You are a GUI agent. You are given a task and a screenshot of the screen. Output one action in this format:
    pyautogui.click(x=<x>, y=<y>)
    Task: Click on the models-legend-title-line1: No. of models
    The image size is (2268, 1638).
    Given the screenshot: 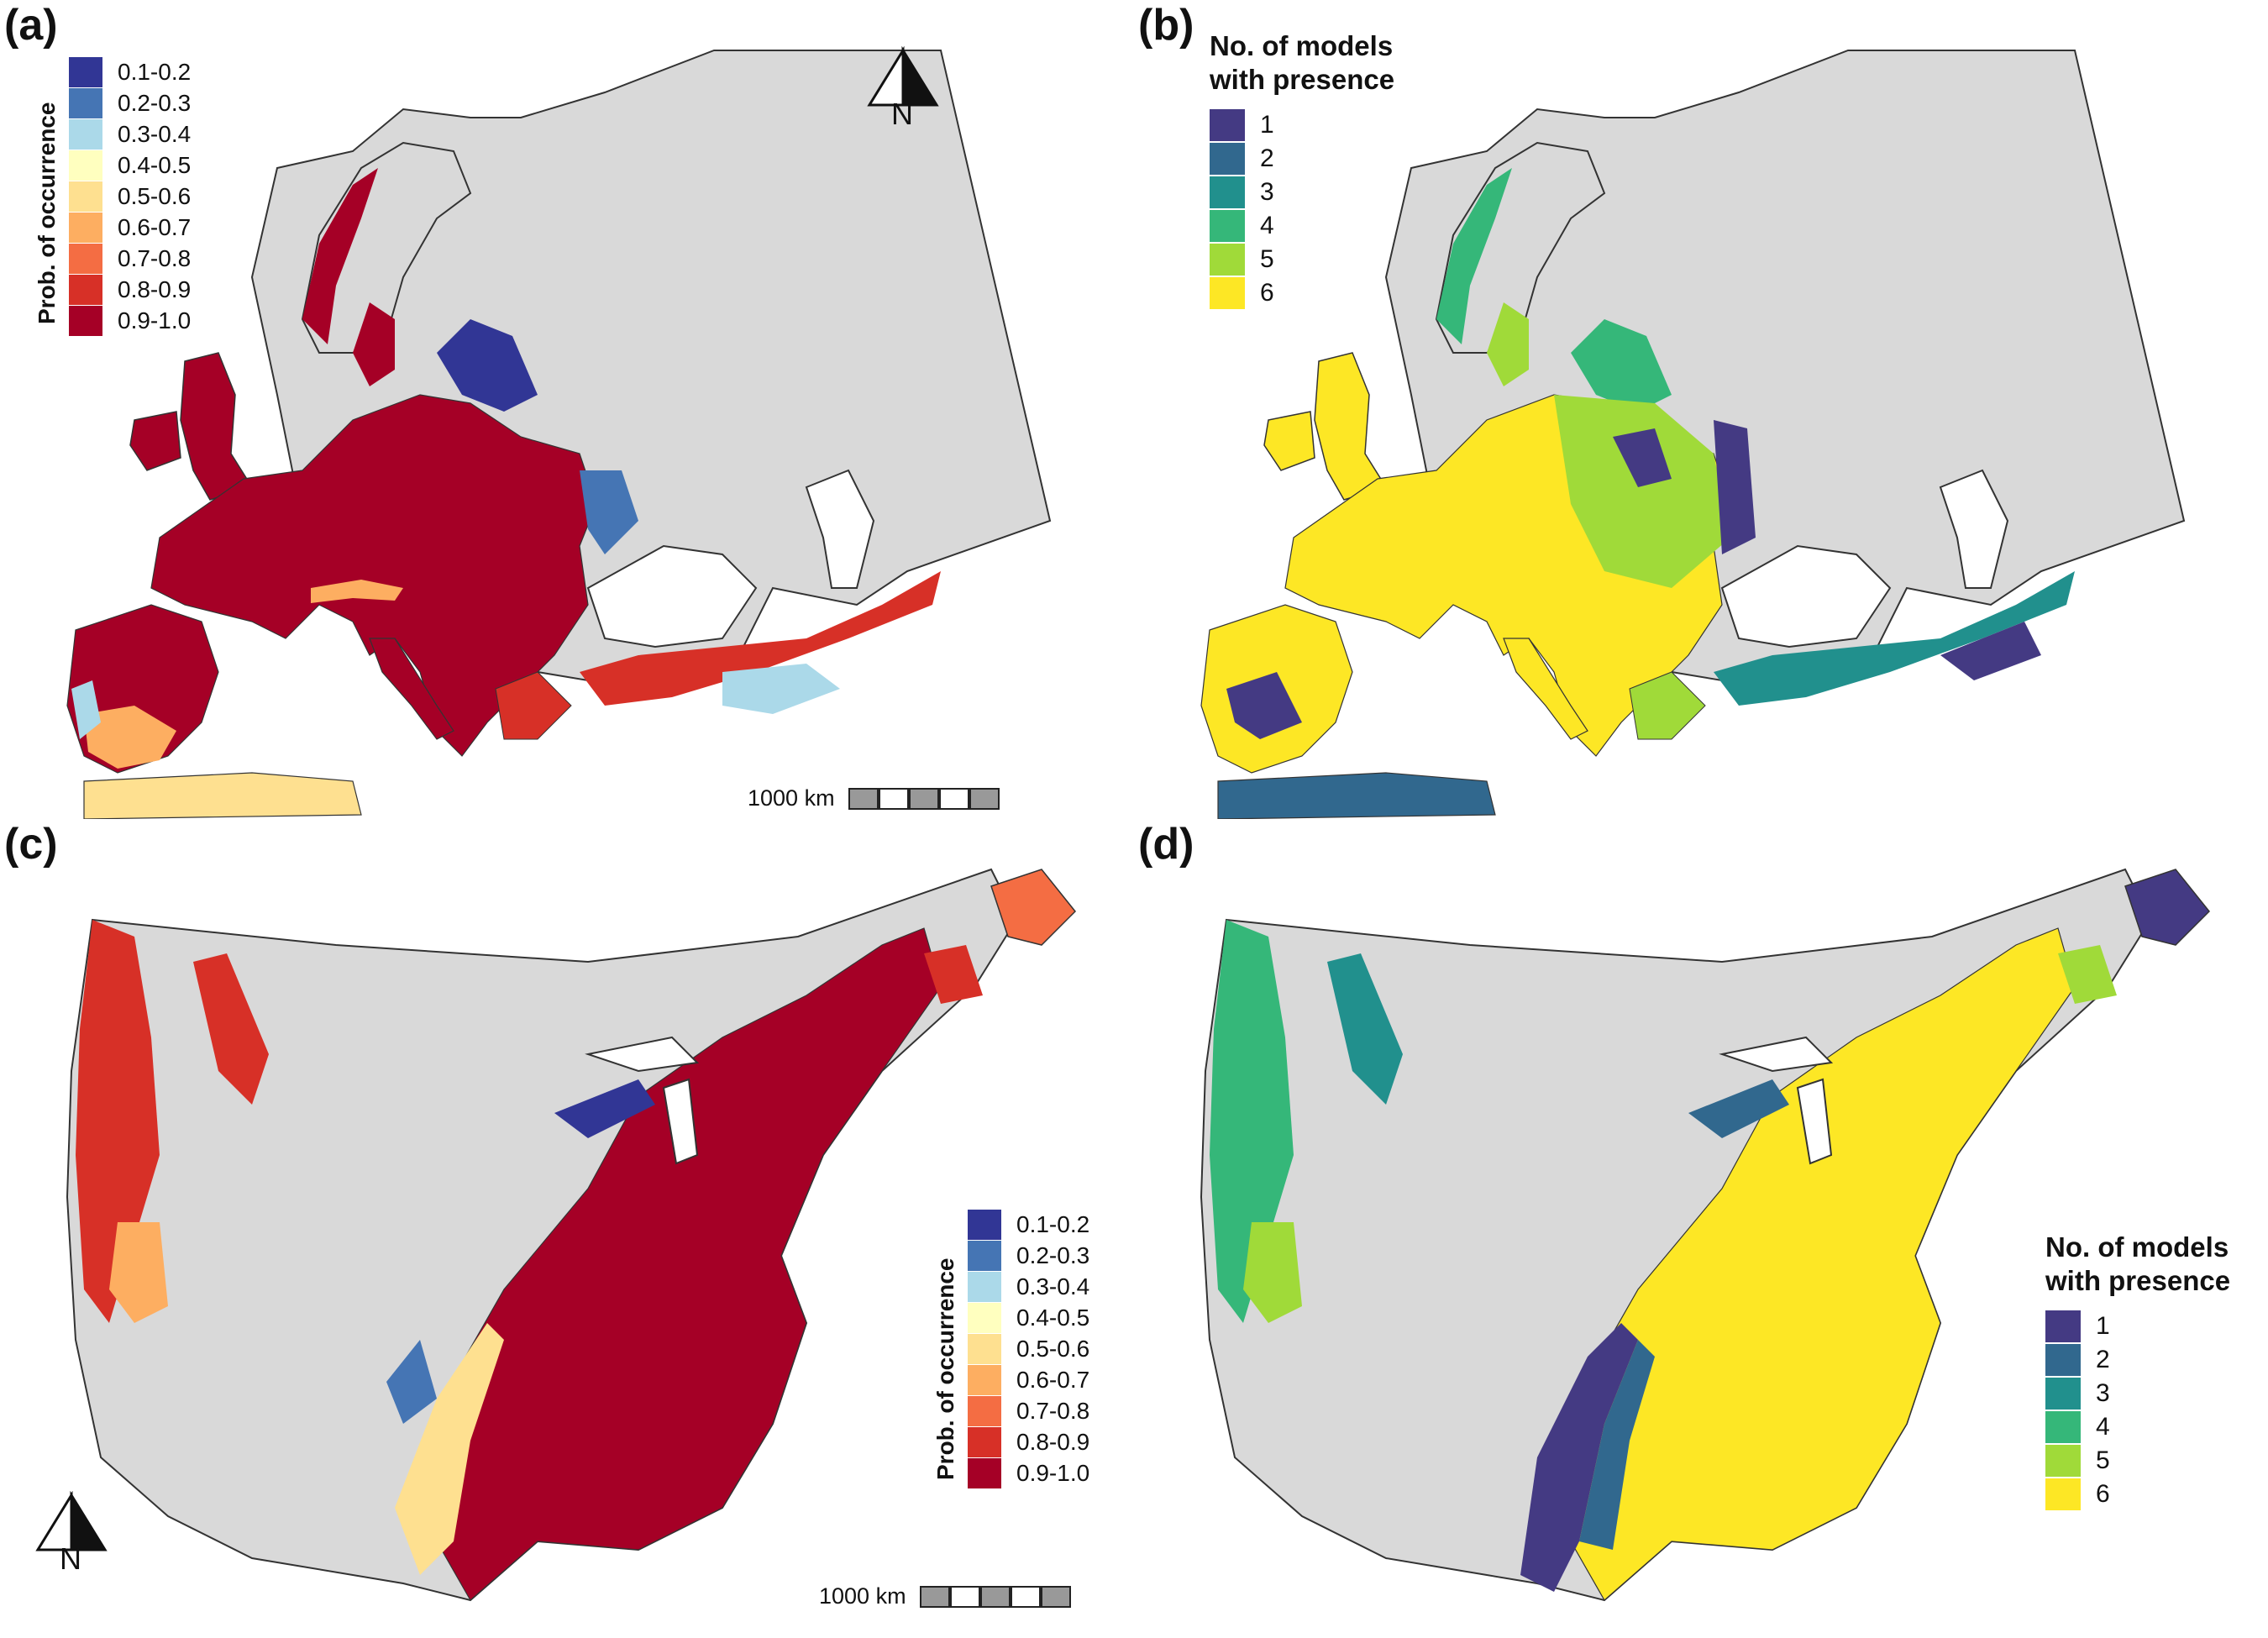 What is the action you would take?
    pyautogui.click(x=2137, y=1247)
    